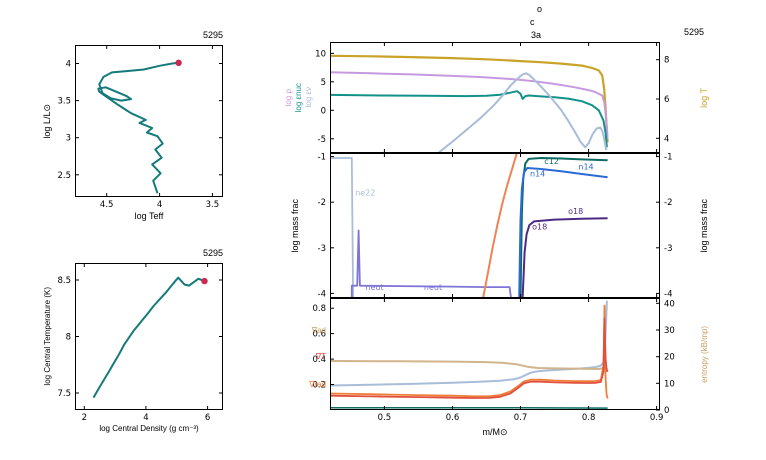  Describe the element at coordinates (319, 360) in the screenshot. I see `grads-ytick-label: 0.4` at that location.